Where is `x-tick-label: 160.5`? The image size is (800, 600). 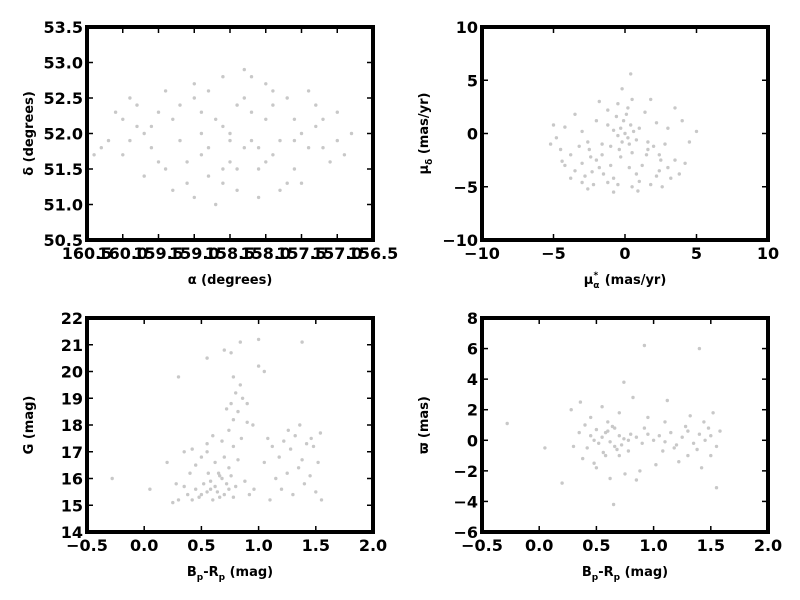 x-tick-label: 160.5 is located at coordinates (87, 253).